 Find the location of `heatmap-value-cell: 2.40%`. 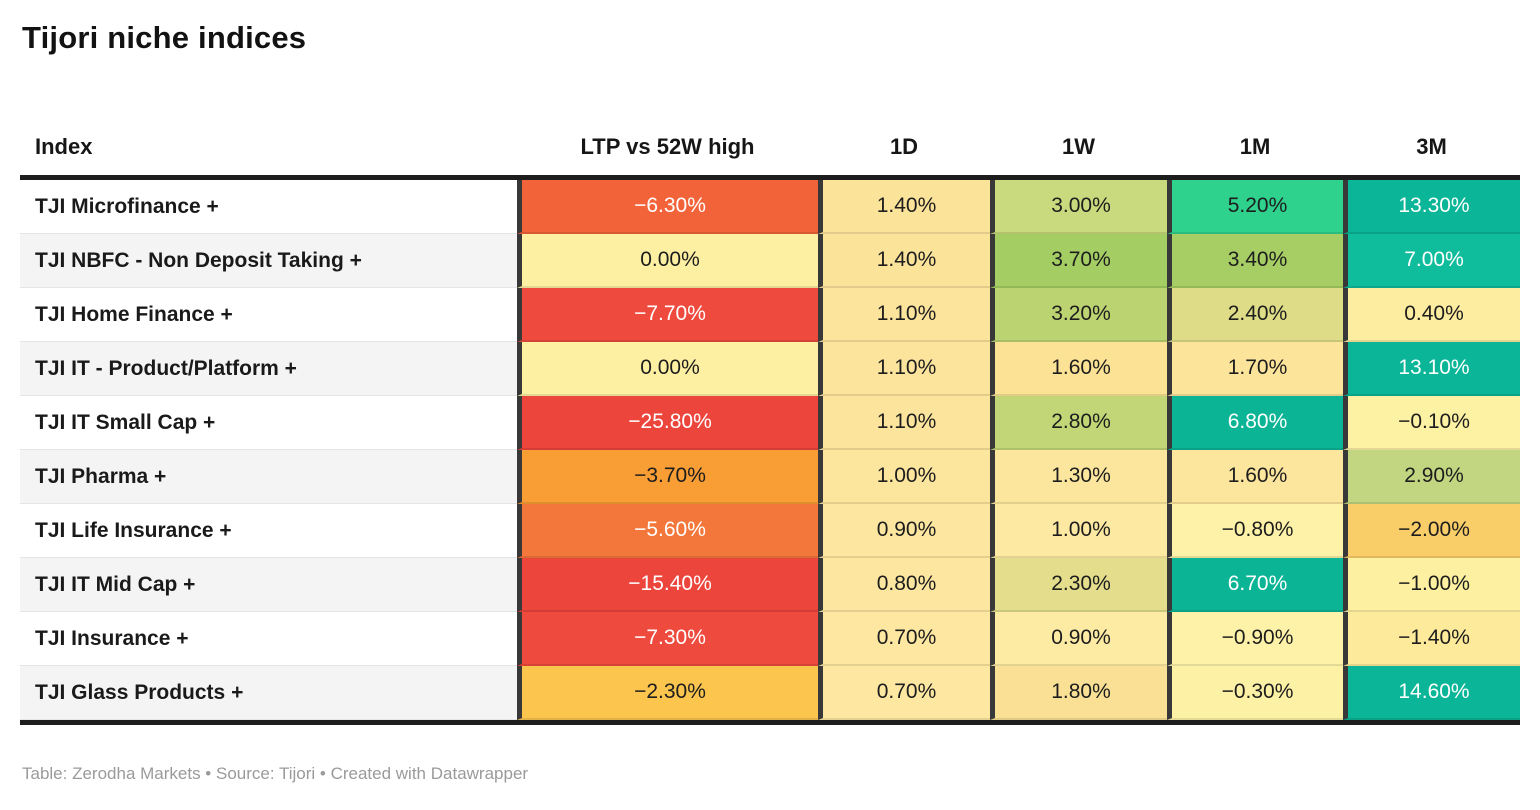

heatmap-value-cell: 2.40% is located at coordinates (1255, 315).